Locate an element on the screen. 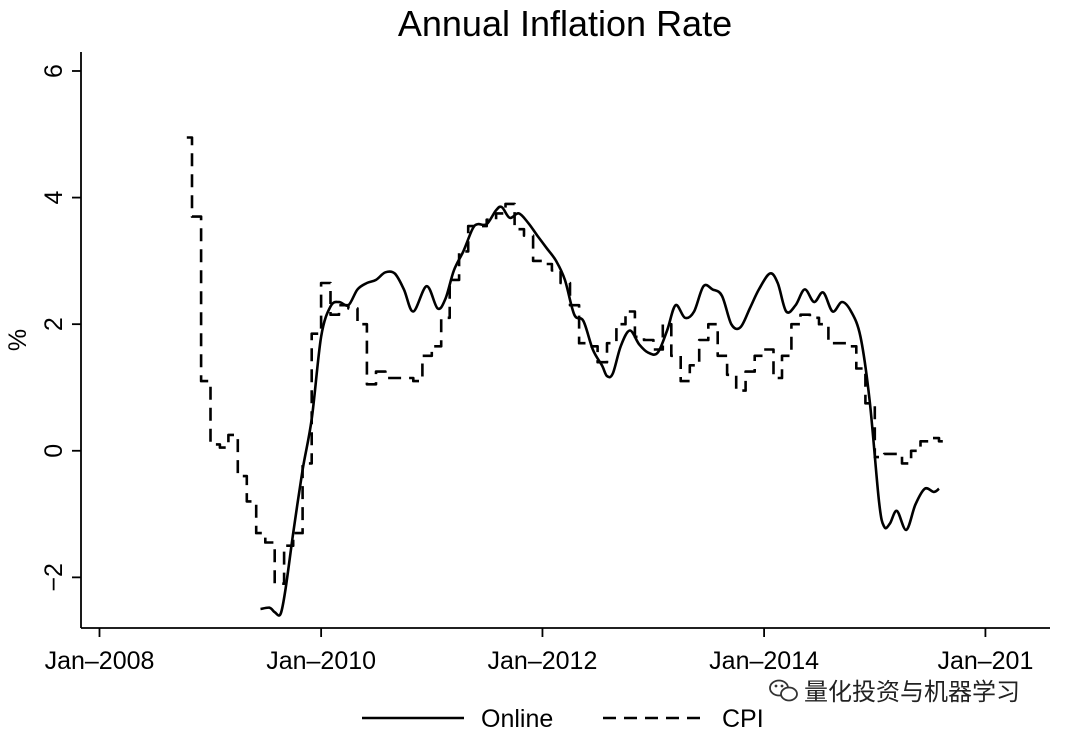  y-tick-label: 2 is located at coordinates (54, 324).